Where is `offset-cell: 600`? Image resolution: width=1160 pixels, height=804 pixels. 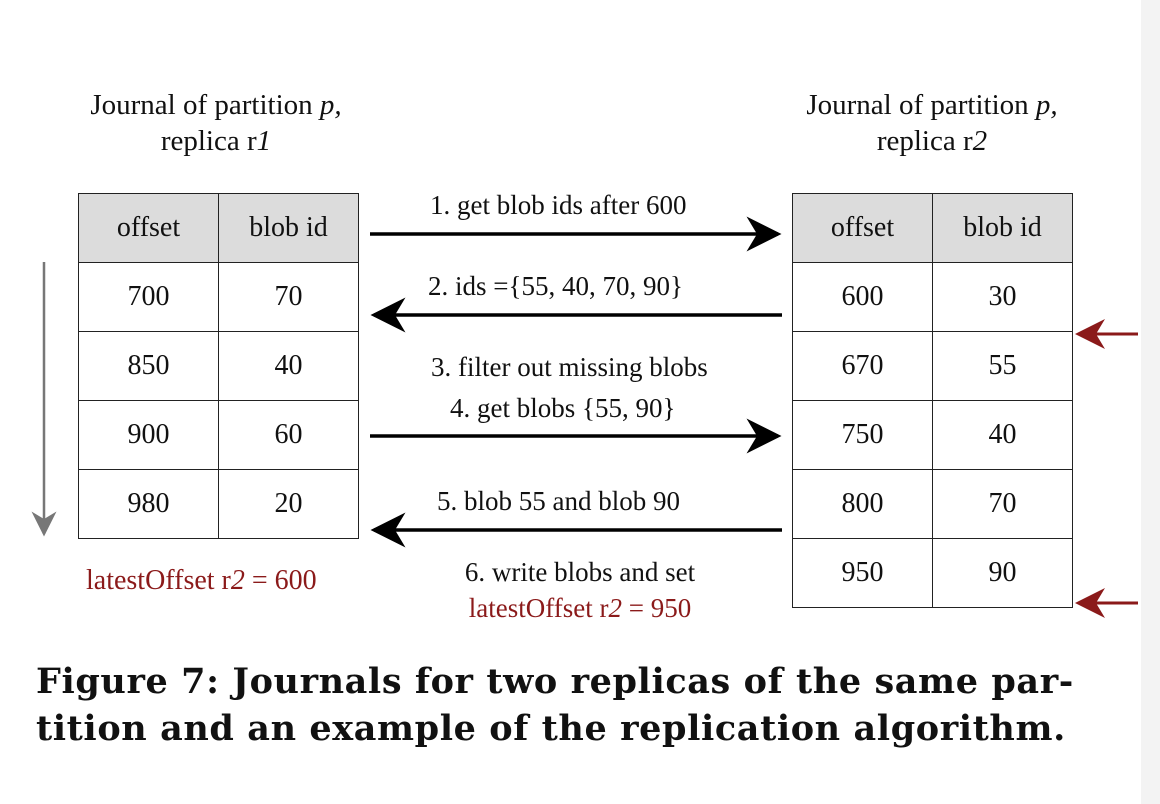 offset-cell: 600 is located at coordinates (862, 297).